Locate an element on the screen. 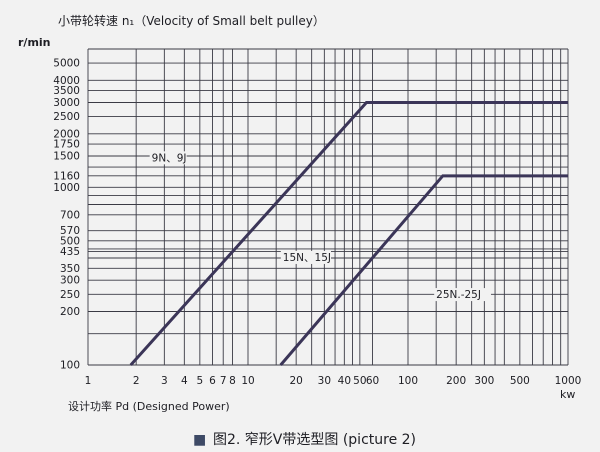 This screenshot has height=452, width=600. x-tick-label: 2 is located at coordinates (136, 381).